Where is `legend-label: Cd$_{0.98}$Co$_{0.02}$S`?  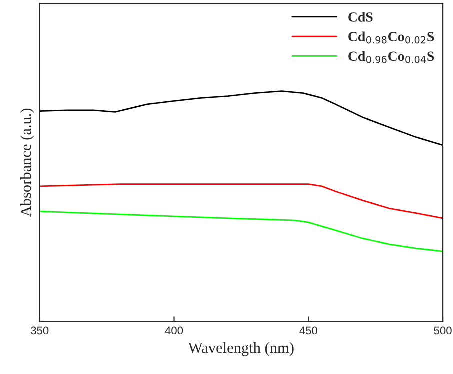 legend-label: Cd$_{0.98}$Co$_{0.02}$S is located at coordinates (391, 38).